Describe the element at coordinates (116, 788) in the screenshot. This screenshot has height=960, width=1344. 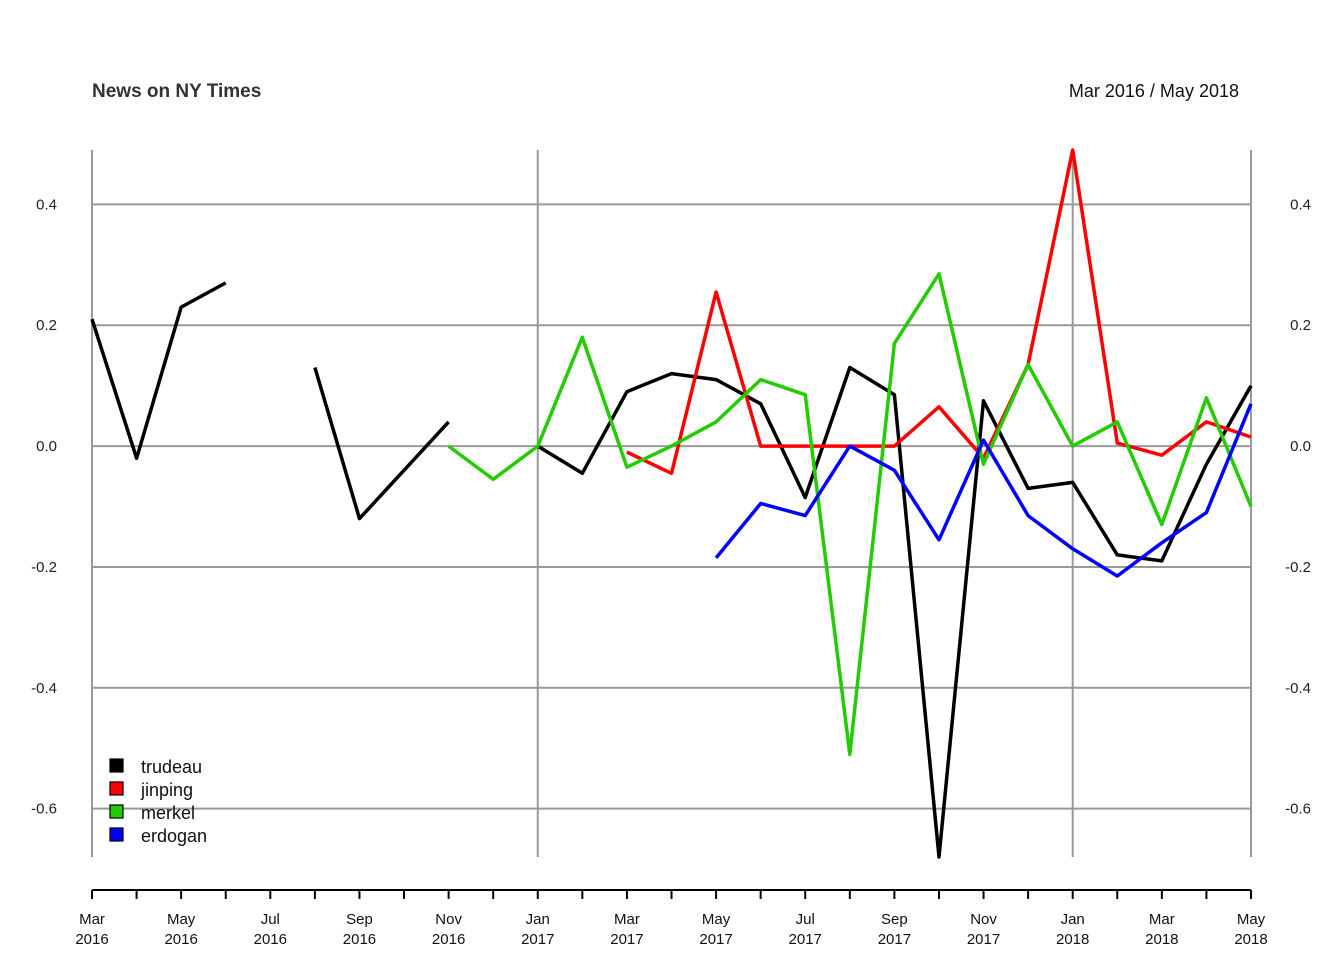
I see `legend-swatch-jinping` at that location.